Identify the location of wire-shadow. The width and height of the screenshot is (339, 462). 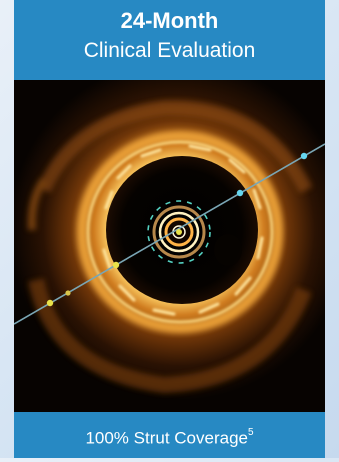
(228, 250).